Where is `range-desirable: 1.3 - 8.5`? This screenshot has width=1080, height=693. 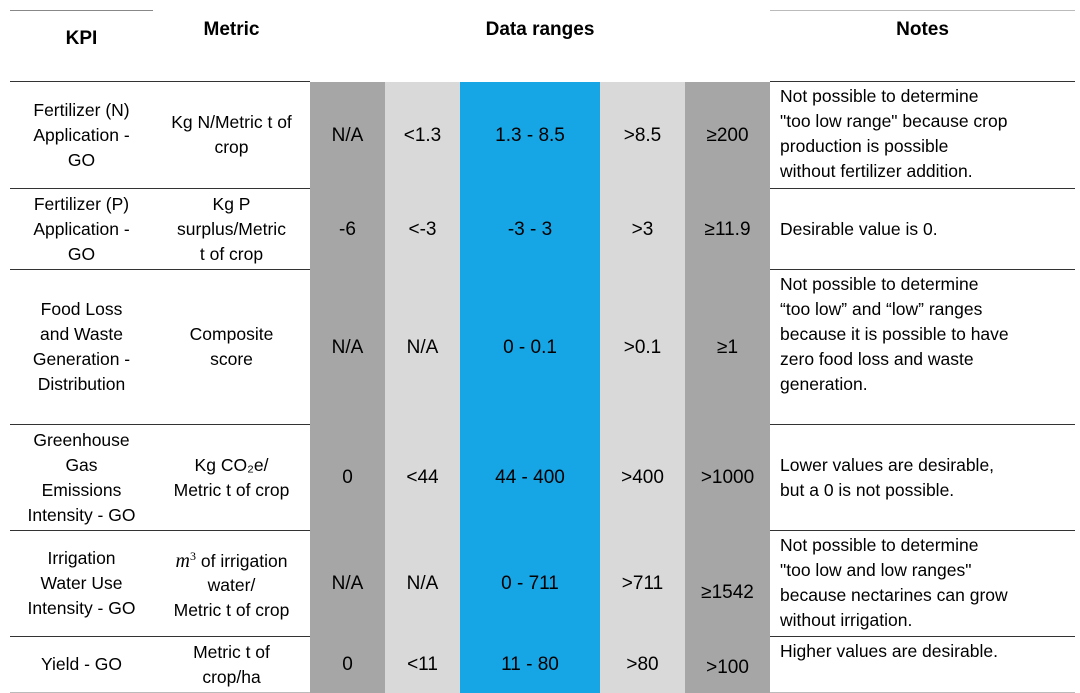 range-desirable: 1.3 - 8.5 is located at coordinates (530, 135).